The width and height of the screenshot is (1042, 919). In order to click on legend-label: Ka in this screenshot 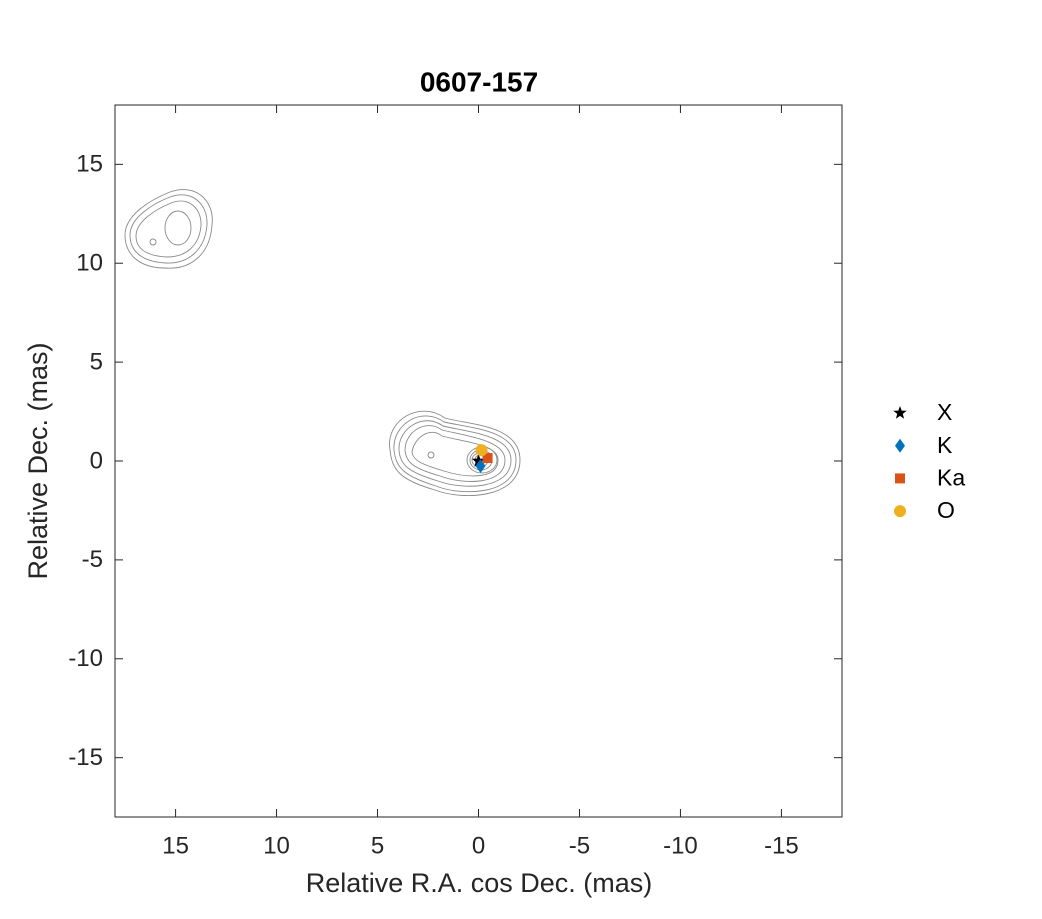, I will do `click(951, 477)`.